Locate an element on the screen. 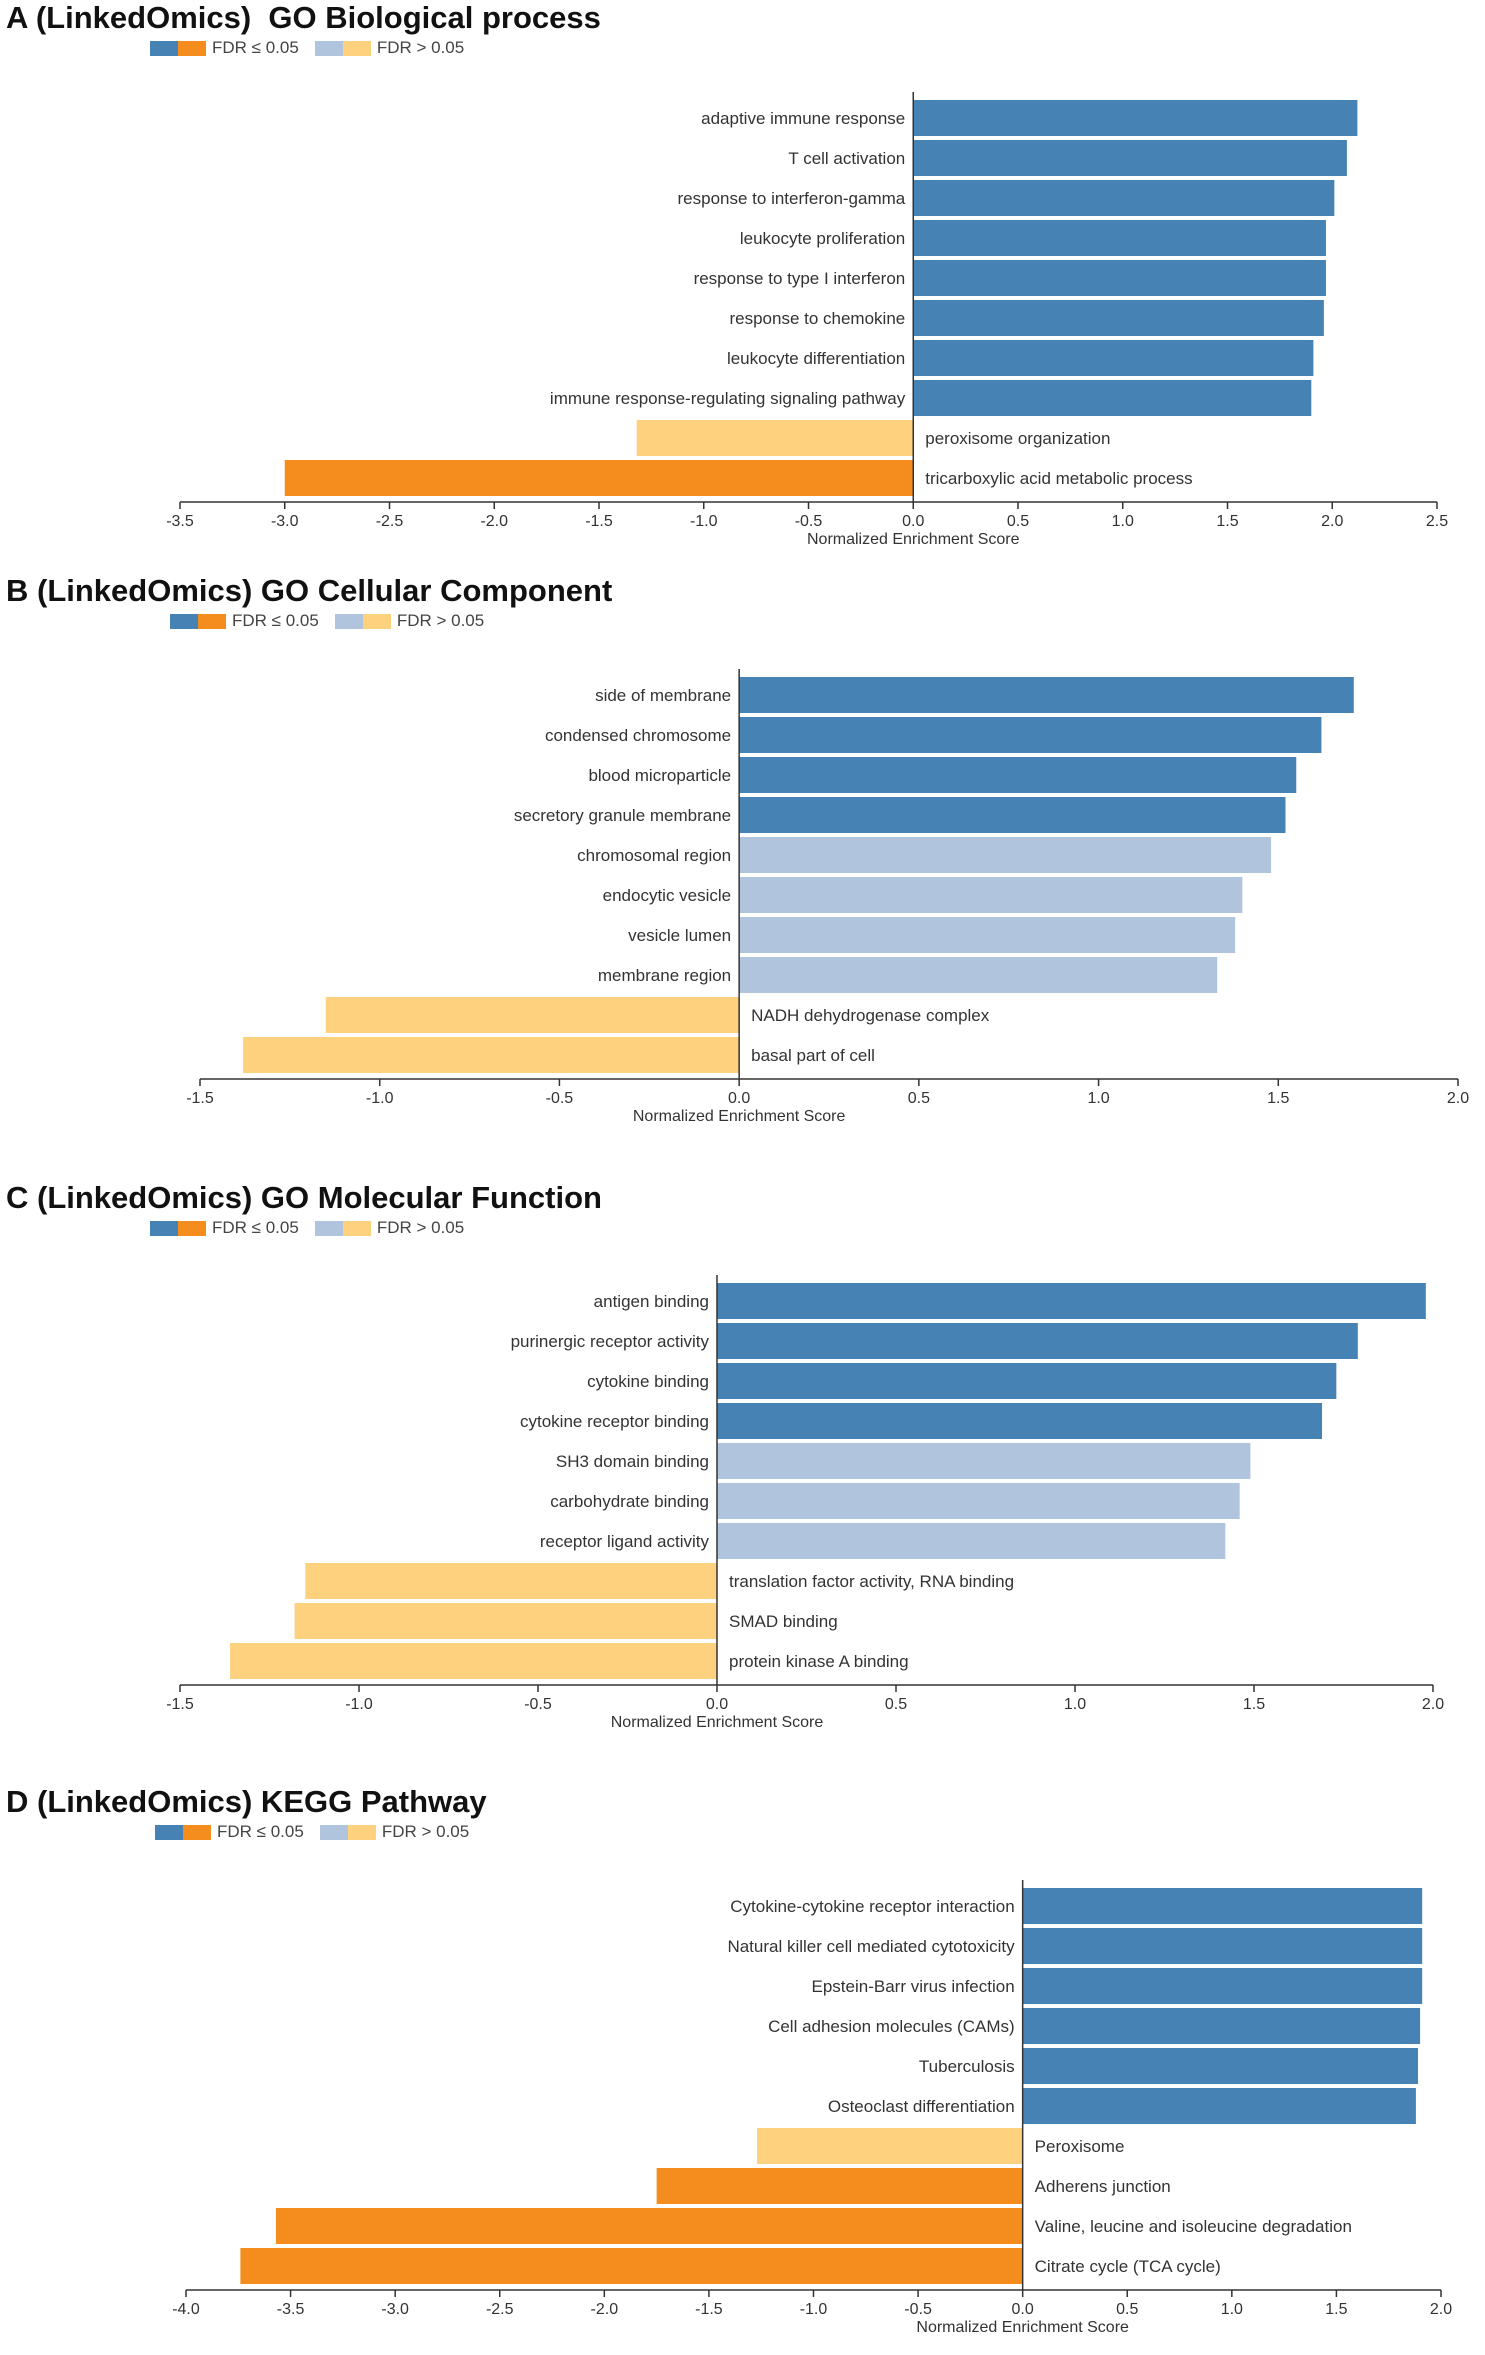  category-label: Cytokine-cytokine receptor interaction is located at coordinates (872, 1906).